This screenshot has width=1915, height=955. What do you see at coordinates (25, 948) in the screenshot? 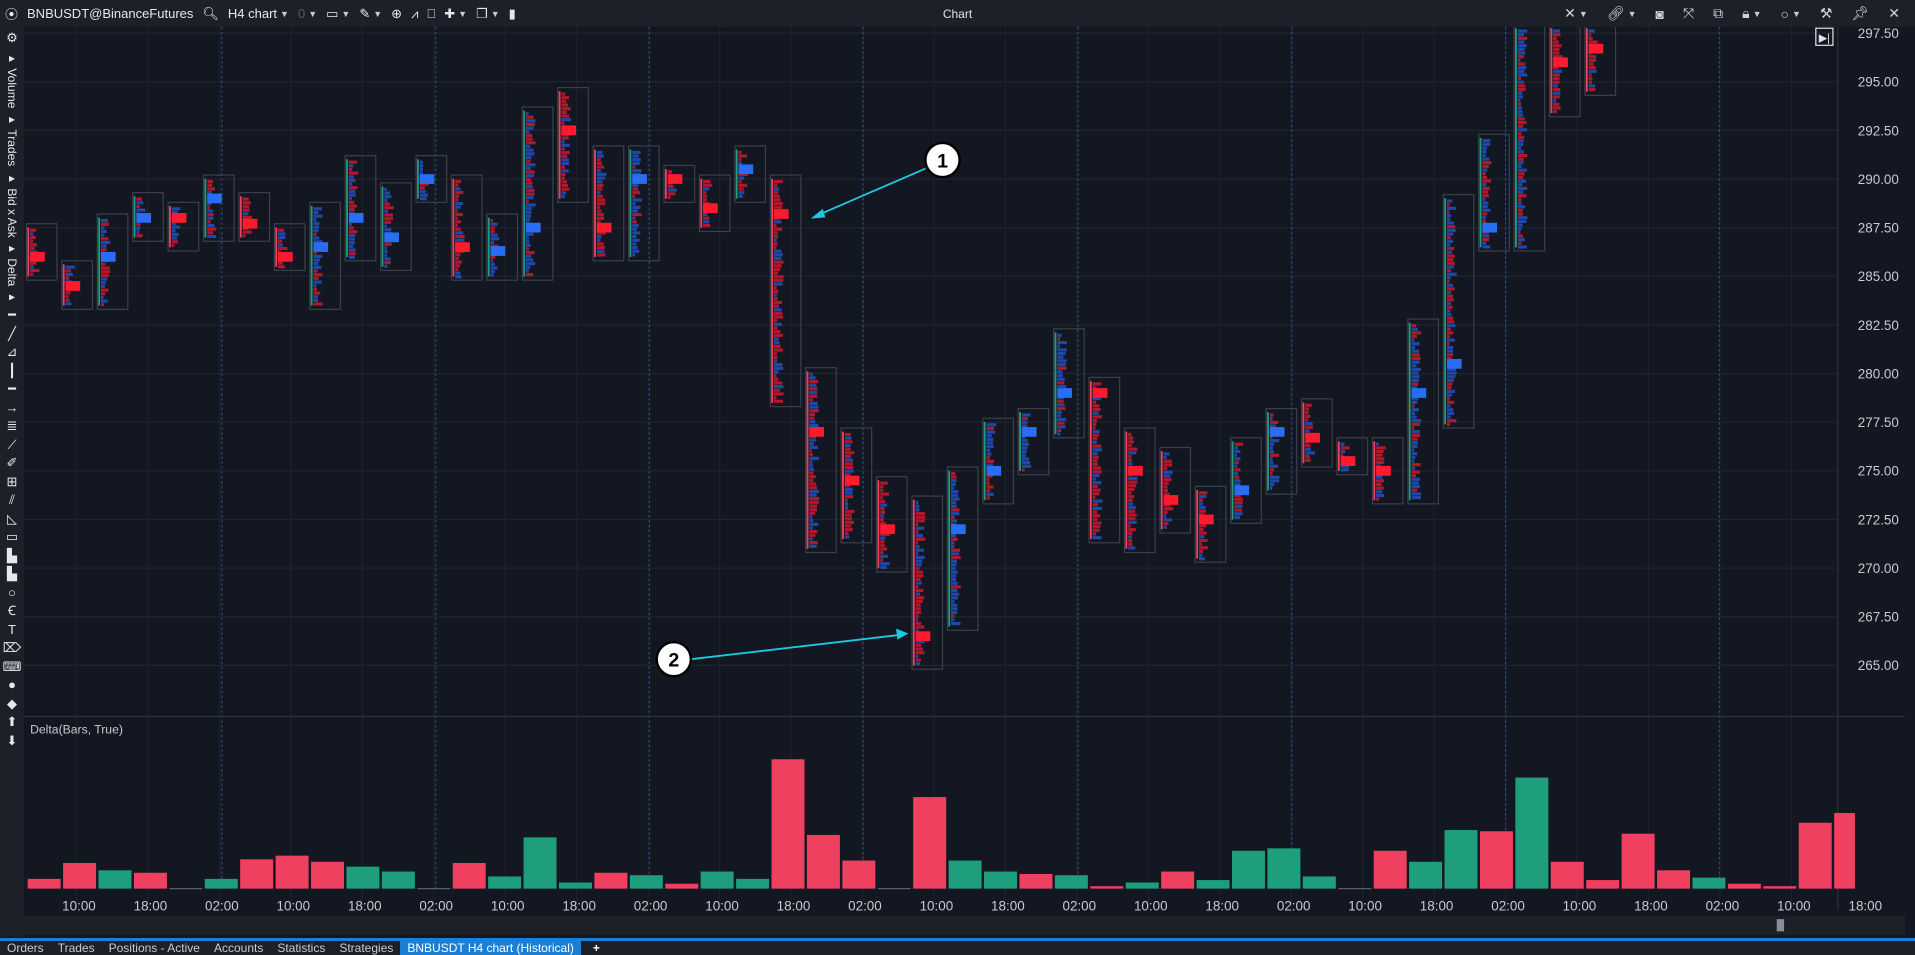
I see `tab-orders: Orders` at bounding box center [25, 948].